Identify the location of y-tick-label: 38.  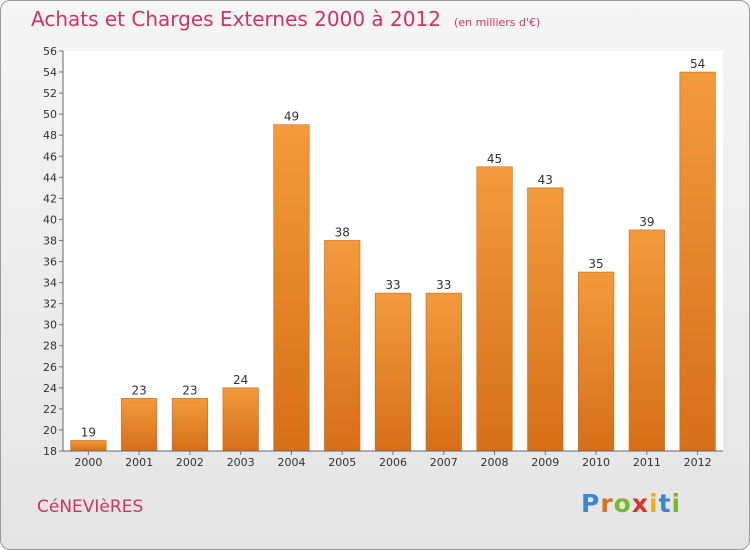
(50, 240).